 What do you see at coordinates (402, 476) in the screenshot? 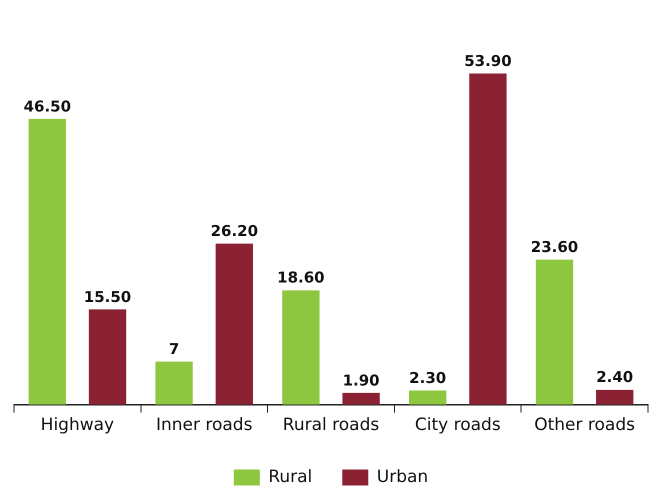
I see `legend-label: Urban` at bounding box center [402, 476].